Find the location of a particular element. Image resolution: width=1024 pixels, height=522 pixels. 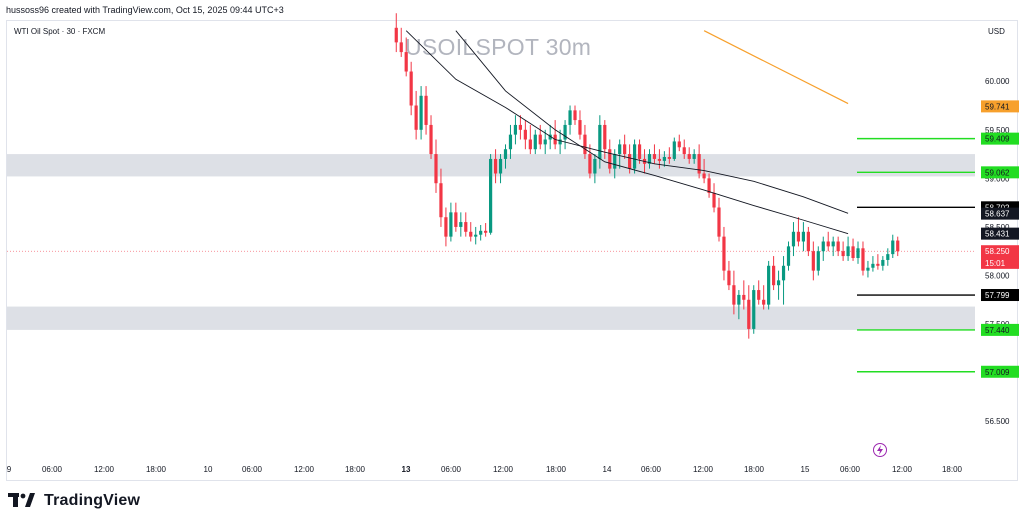

currency-label: USD is located at coordinates (996, 31).